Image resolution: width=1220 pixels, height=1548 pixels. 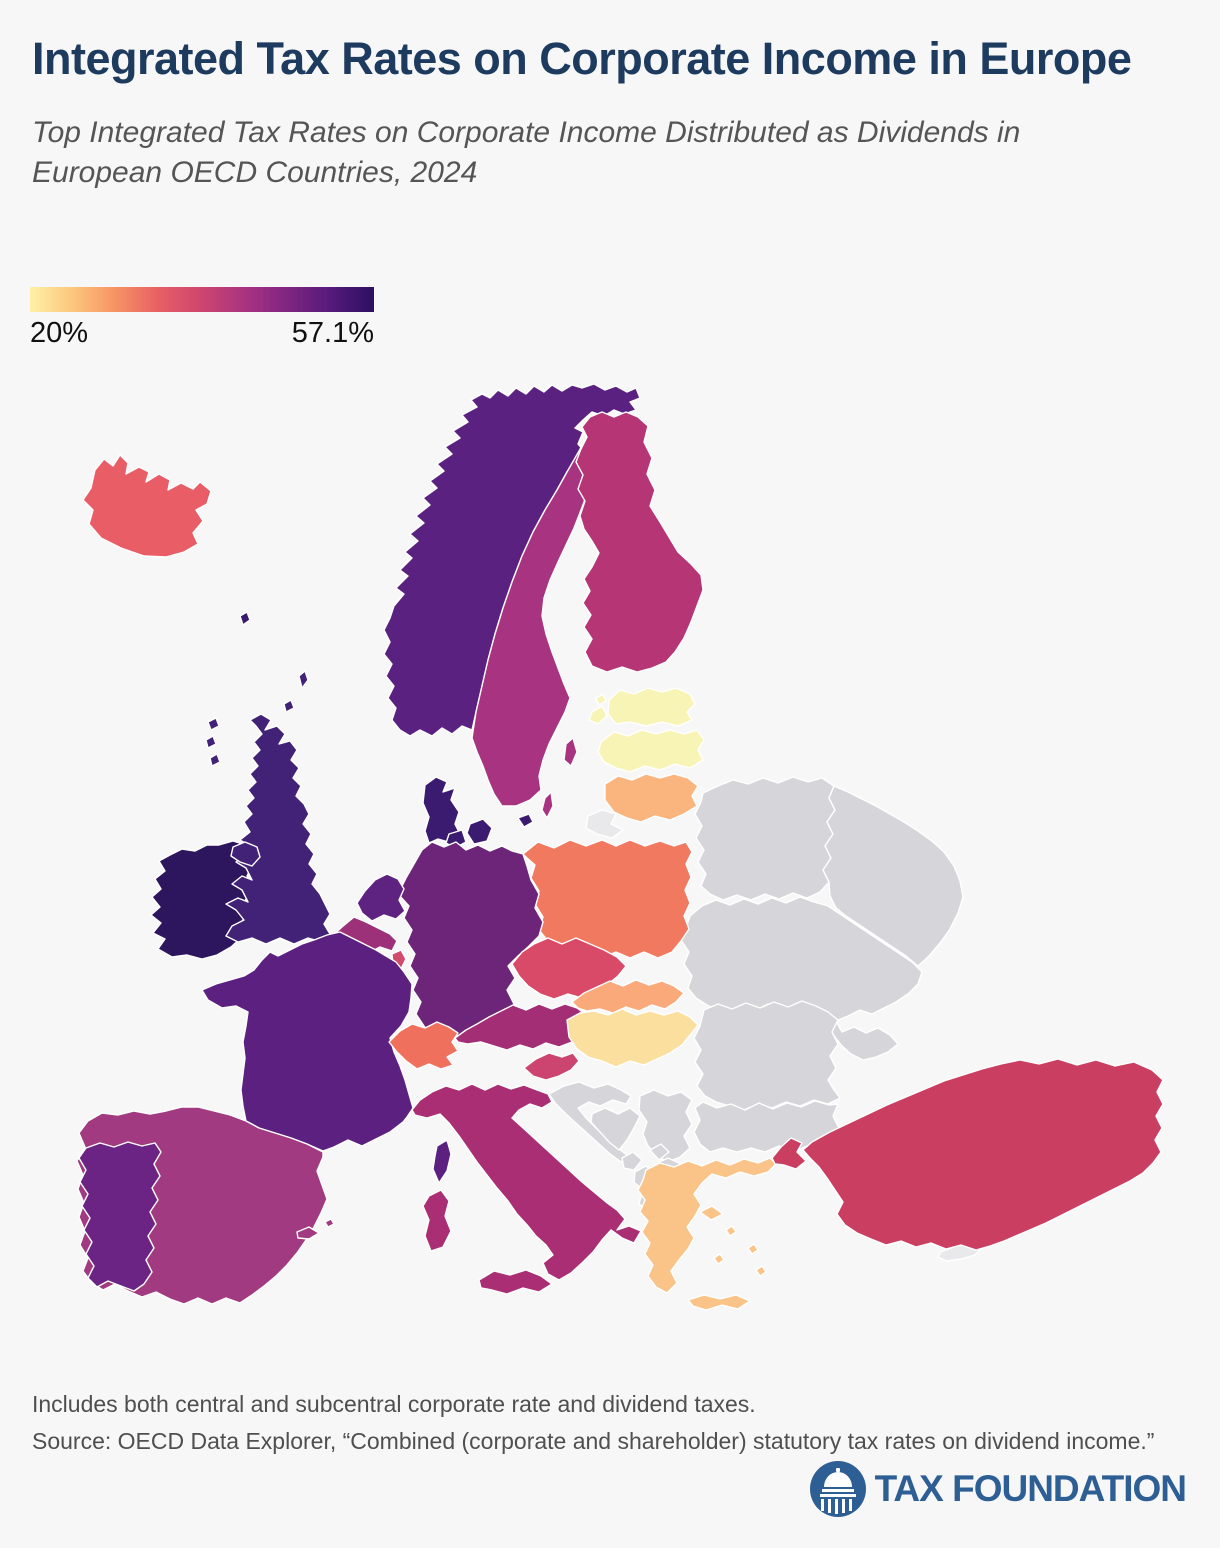 I want to click on country-iceland, so click(x=147, y=506).